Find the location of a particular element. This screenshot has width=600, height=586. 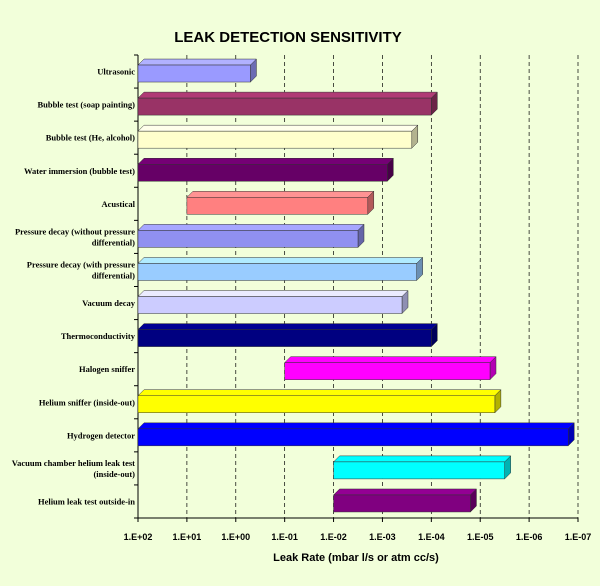

x-axis-label: Leak Rate (mbar l/s or atm cc/s) is located at coordinates (356, 558).